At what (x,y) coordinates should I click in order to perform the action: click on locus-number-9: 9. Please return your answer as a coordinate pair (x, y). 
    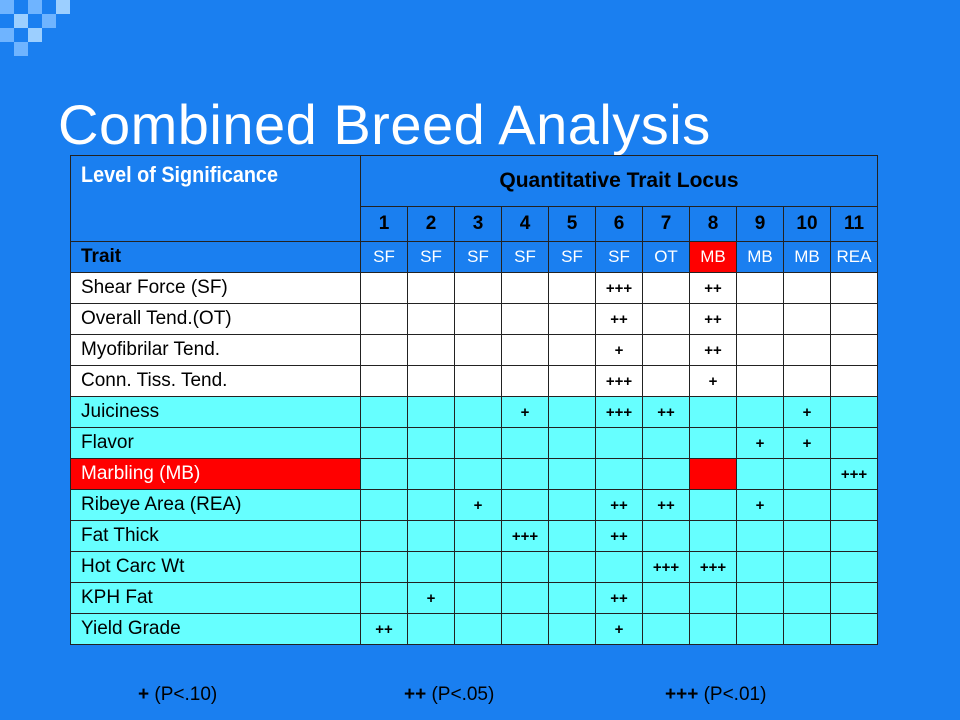
    Looking at the image, I should click on (760, 224).